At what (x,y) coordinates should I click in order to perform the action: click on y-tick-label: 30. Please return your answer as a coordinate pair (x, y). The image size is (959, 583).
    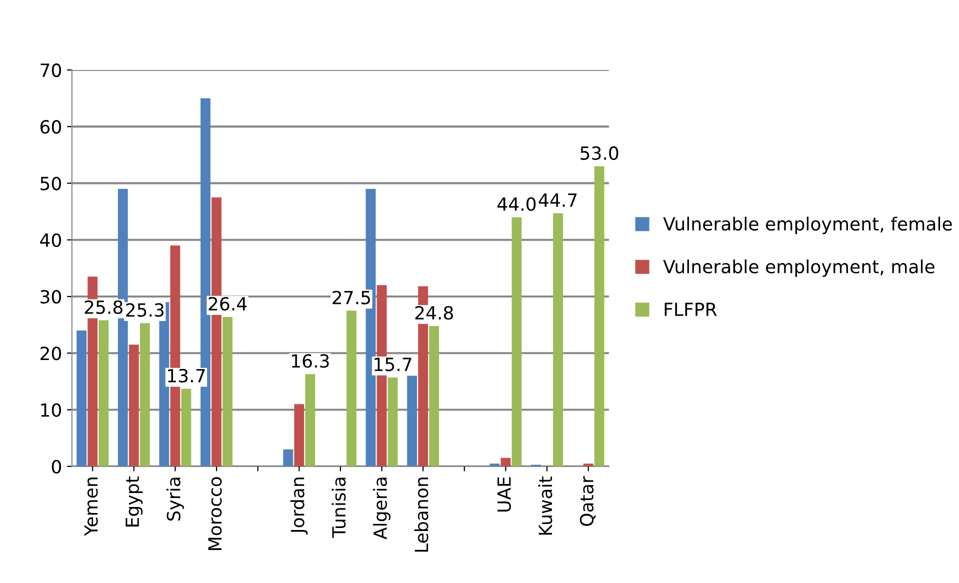
    Looking at the image, I should click on (51, 297).